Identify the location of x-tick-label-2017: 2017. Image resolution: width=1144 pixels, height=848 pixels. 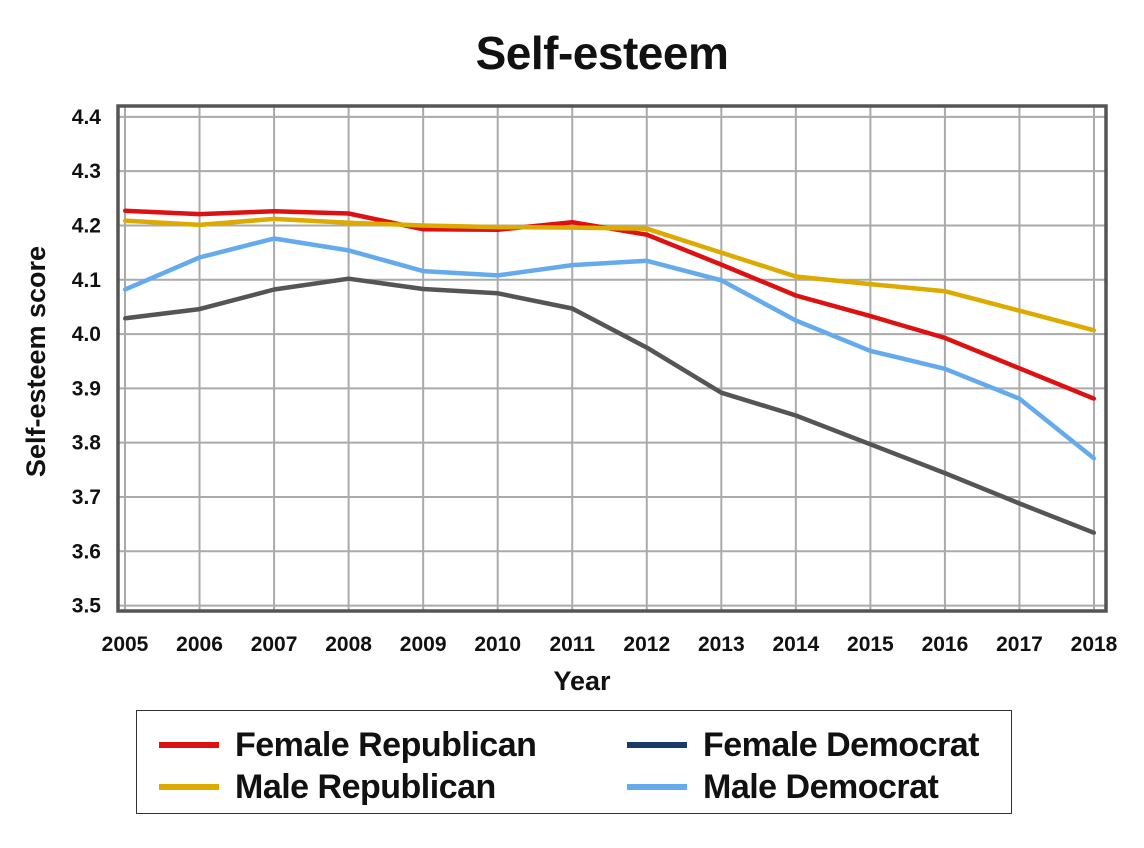
(1019, 644).